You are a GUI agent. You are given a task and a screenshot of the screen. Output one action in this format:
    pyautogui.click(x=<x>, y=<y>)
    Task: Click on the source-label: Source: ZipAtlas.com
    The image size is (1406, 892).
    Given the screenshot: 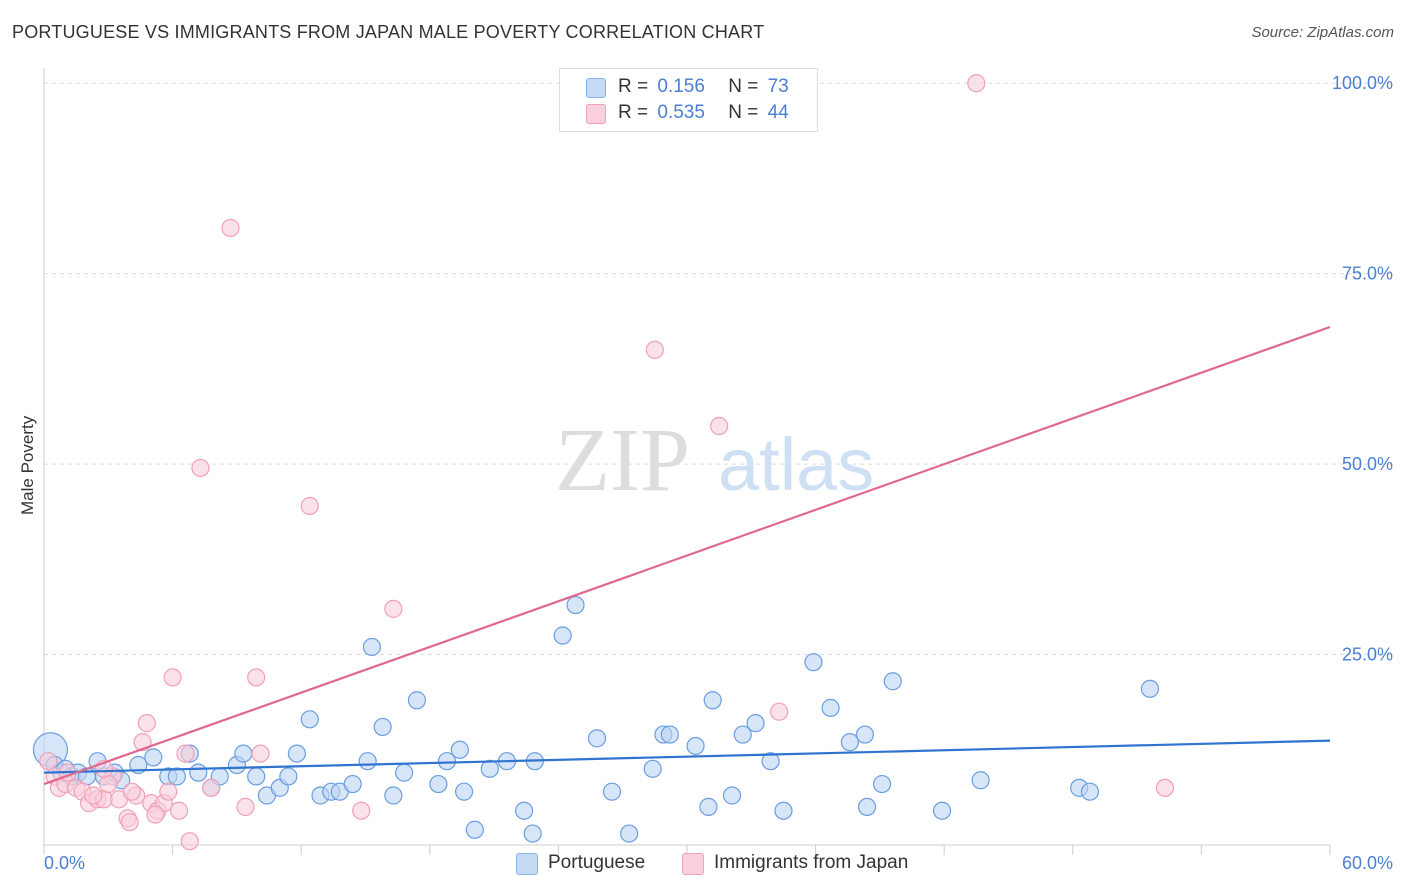 What is the action you would take?
    pyautogui.click(x=1322, y=32)
    